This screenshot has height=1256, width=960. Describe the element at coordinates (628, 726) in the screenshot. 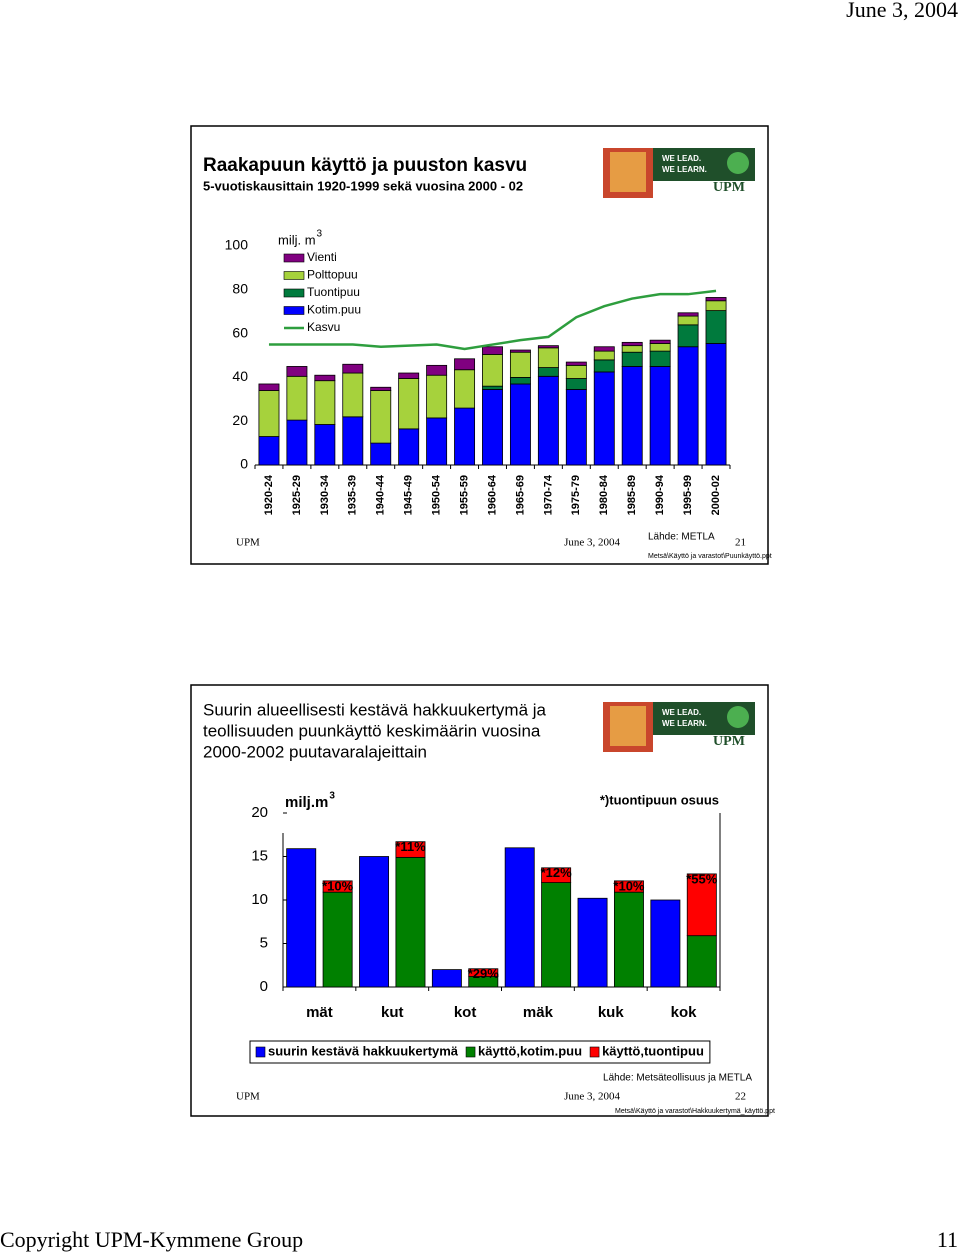

I see `logo-image` at that location.